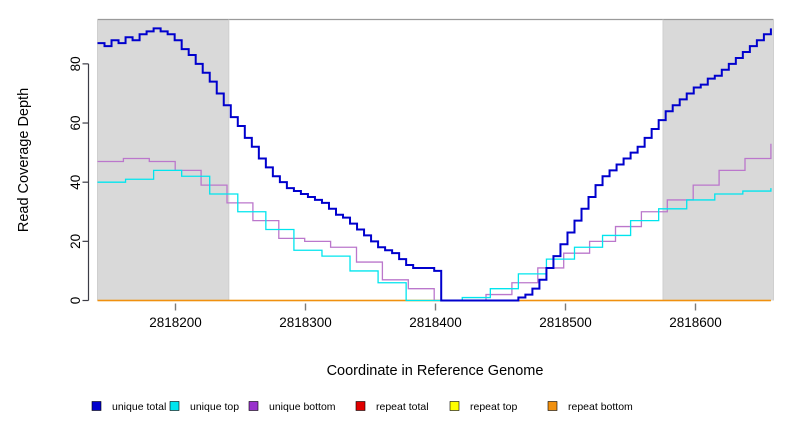 This screenshot has height=432, width=792. I want to click on legend-swatch-unique-top, so click(174, 406).